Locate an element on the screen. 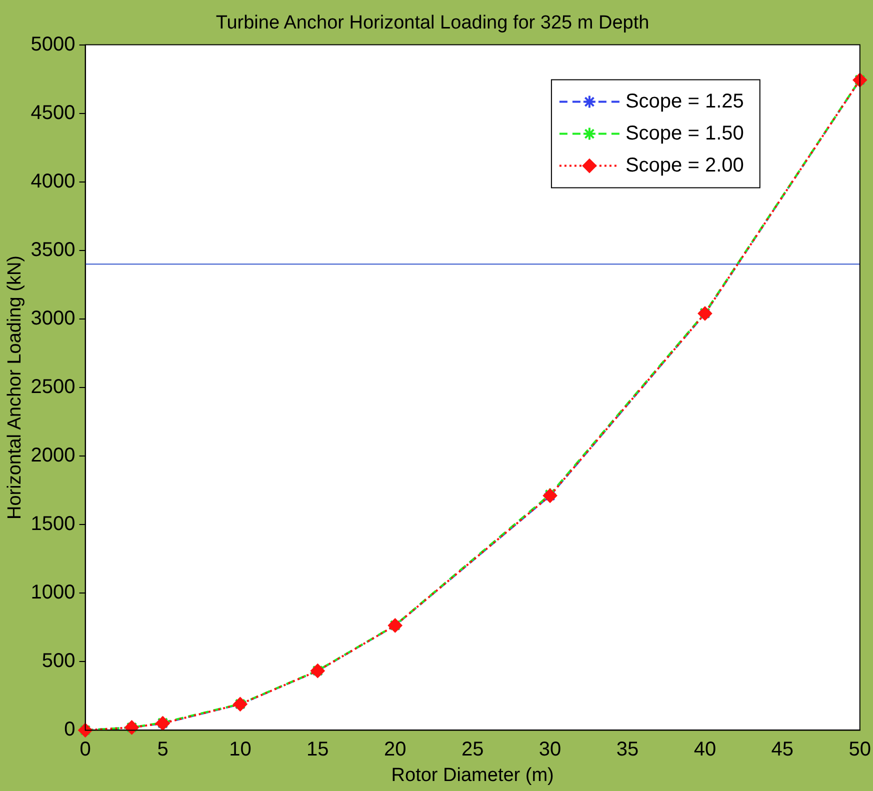 Image resolution: width=873 pixels, height=791 pixels. legend-label: Scope = 2.00 is located at coordinates (684, 165).